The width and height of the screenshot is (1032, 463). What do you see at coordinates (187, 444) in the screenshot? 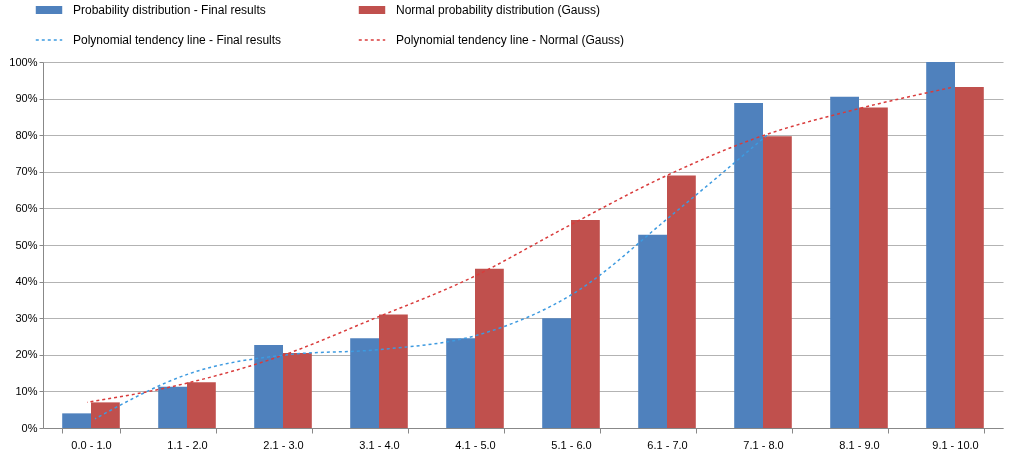
I see `x-tick-label: 1.1 - 2.0` at bounding box center [187, 444].